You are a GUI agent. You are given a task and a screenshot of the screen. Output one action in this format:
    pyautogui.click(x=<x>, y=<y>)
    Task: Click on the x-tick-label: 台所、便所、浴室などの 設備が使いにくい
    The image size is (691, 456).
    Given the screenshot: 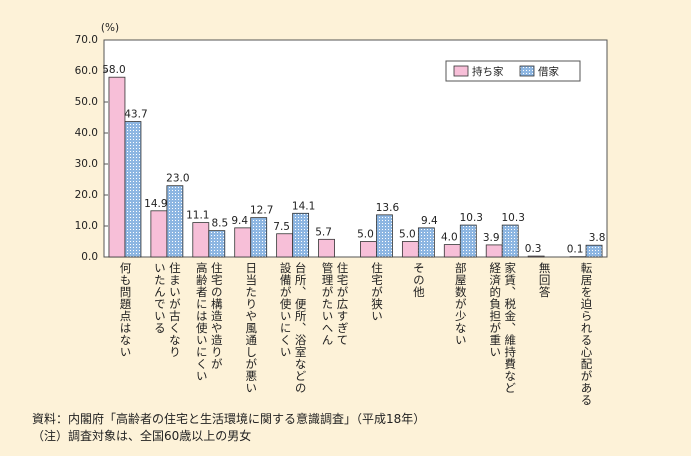 What is the action you would take?
    pyautogui.click(x=293, y=328)
    